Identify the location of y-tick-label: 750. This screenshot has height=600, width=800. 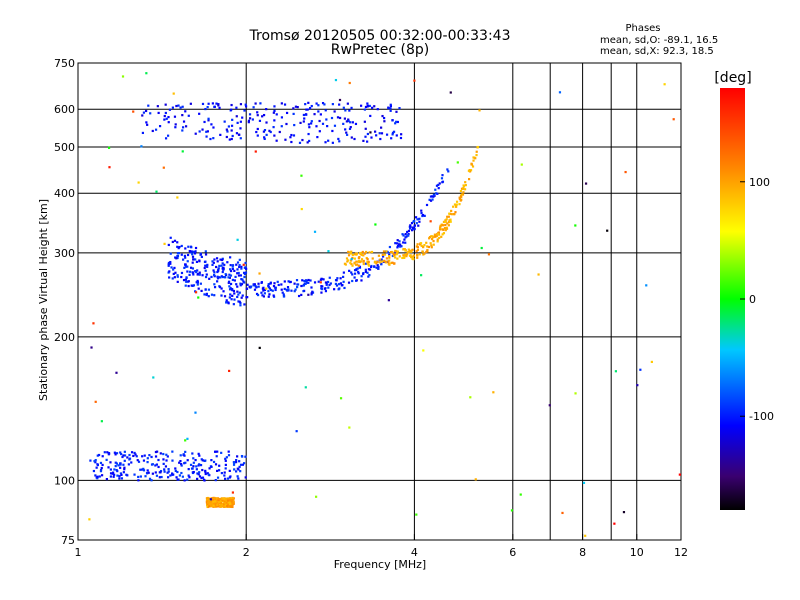
(64, 63).